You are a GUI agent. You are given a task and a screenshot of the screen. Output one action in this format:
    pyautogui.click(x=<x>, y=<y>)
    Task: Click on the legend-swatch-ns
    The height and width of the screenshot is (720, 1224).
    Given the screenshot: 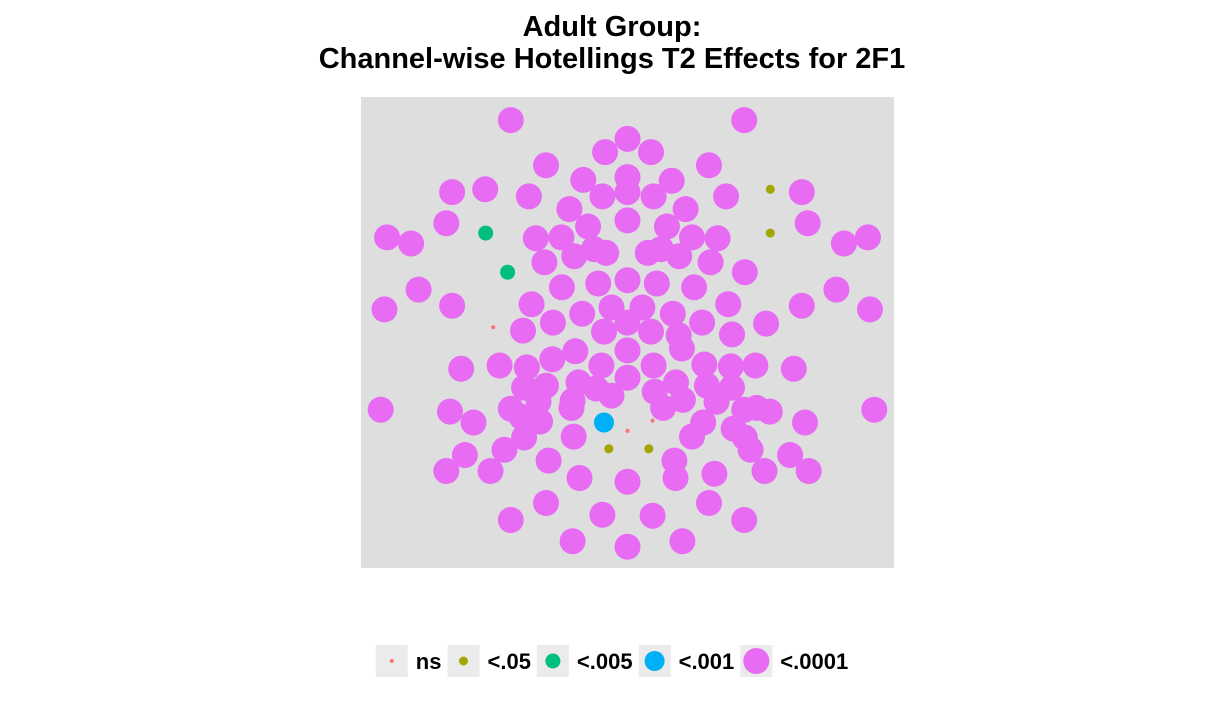 What is the action you would take?
    pyautogui.click(x=391, y=661)
    